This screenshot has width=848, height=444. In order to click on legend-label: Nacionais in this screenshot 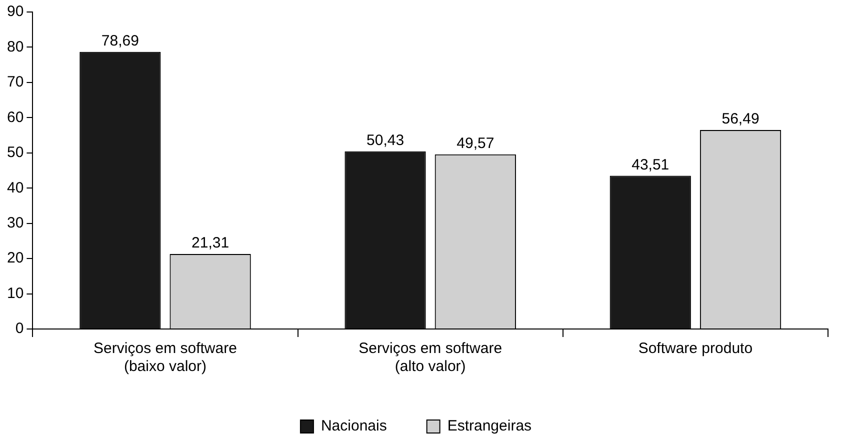, I will do `click(353, 426)`.